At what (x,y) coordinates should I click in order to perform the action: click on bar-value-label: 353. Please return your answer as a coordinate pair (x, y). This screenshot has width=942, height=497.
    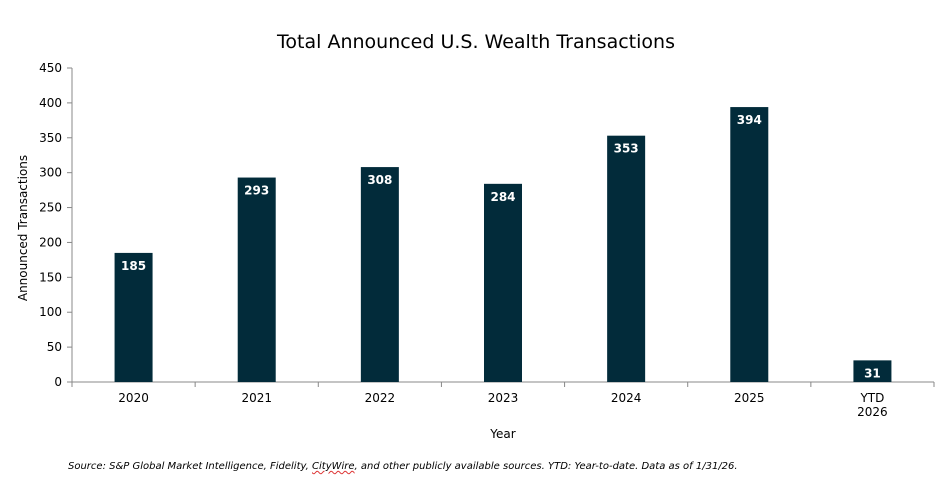
    Looking at the image, I should click on (626, 149).